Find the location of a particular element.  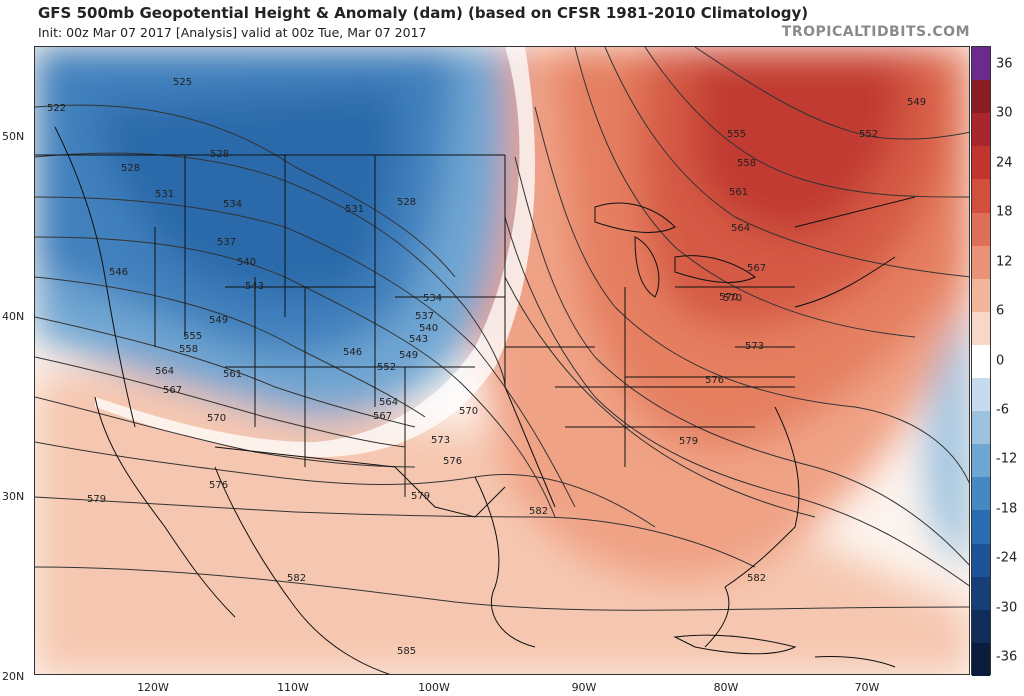

colorbar-label: 30 is located at coordinates (1004, 113).